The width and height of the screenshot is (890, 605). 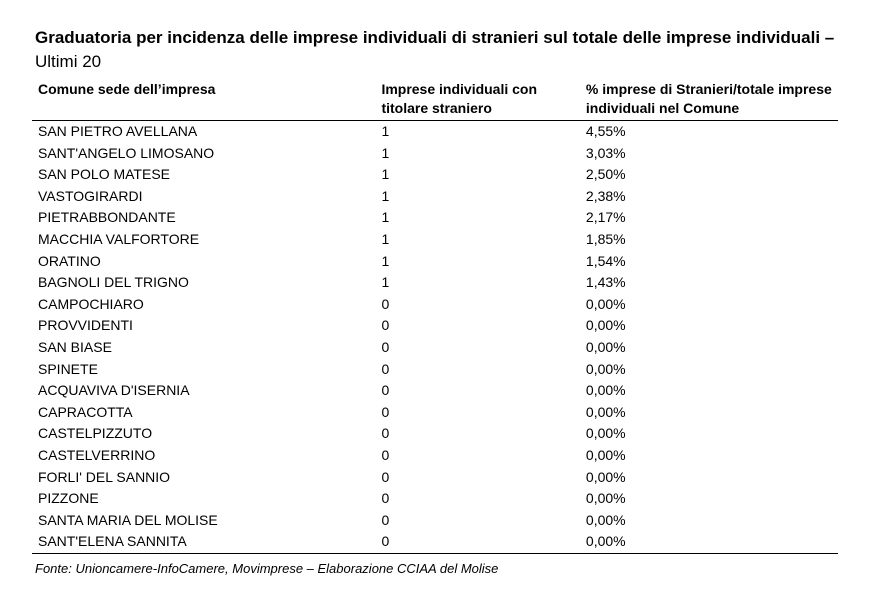 What do you see at coordinates (435, 326) in the screenshot?
I see `table-row: PROVVIDENTI 0 0,00%` at bounding box center [435, 326].